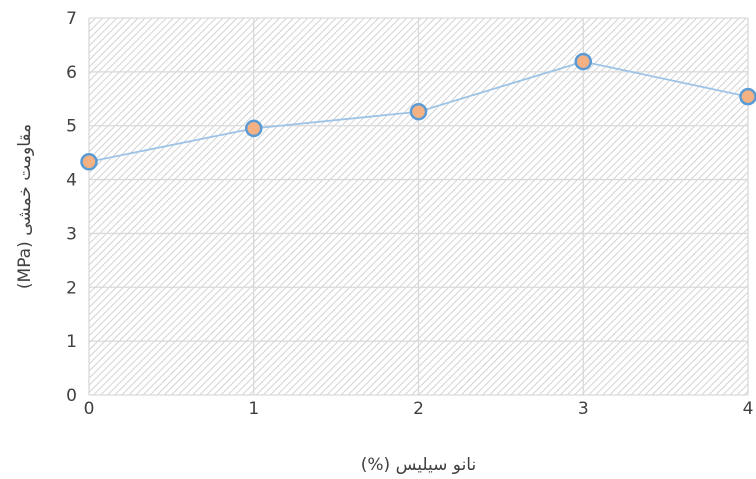  What do you see at coordinates (71, 396) in the screenshot?
I see `y-tick-label: 0` at bounding box center [71, 396].